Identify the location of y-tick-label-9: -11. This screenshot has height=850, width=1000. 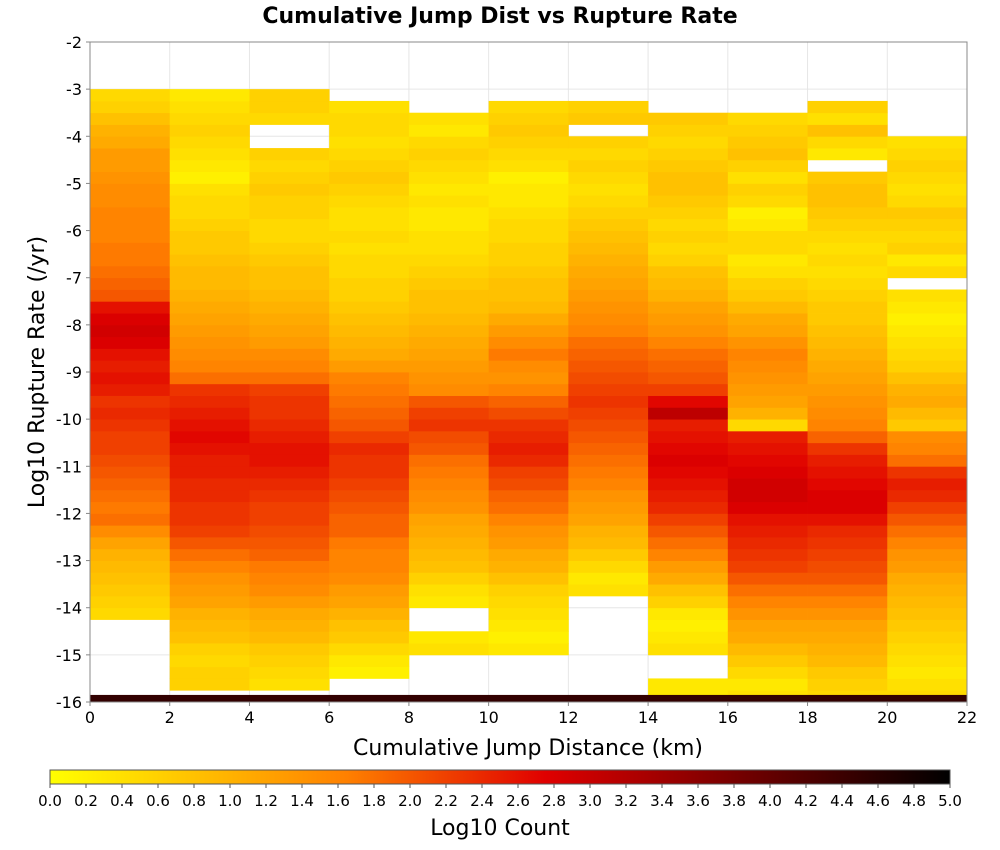
(69, 466).